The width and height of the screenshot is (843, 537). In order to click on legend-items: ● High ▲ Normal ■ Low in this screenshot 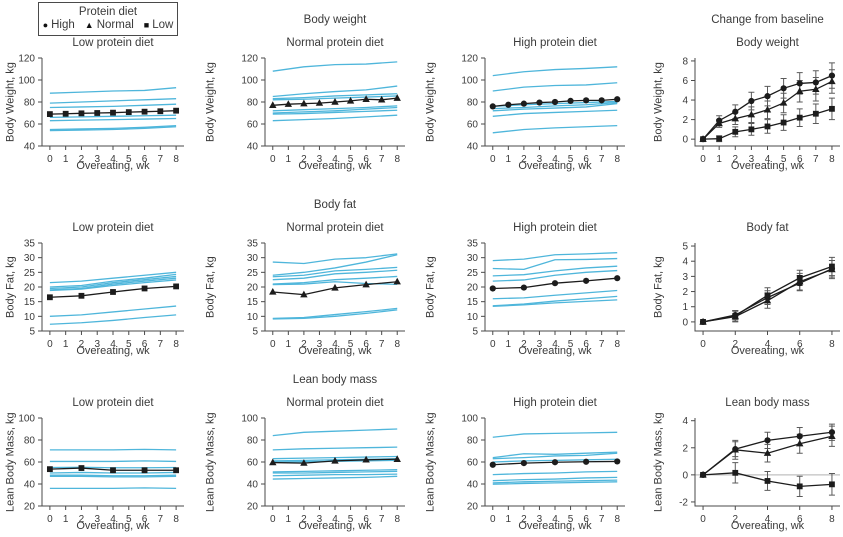, I will do `click(108, 25)`.